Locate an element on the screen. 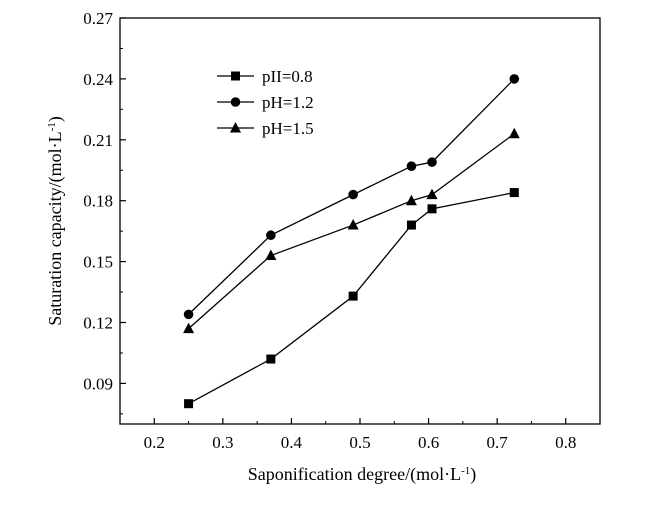  legend-item: pII=0.8 is located at coordinates (265, 76).